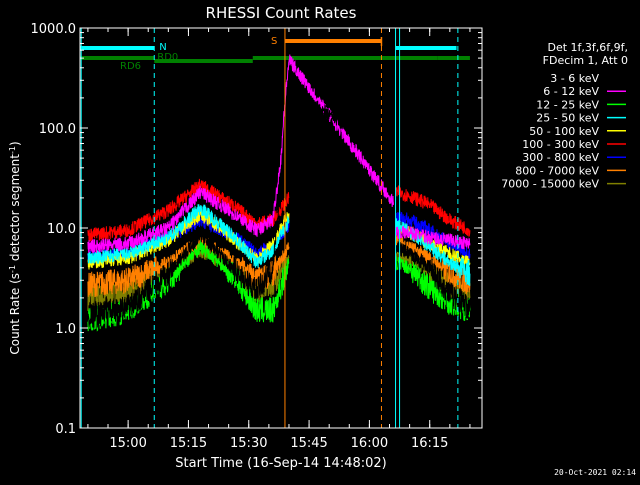  I want to click on x-tick-label: 15:30, so click(248, 443).